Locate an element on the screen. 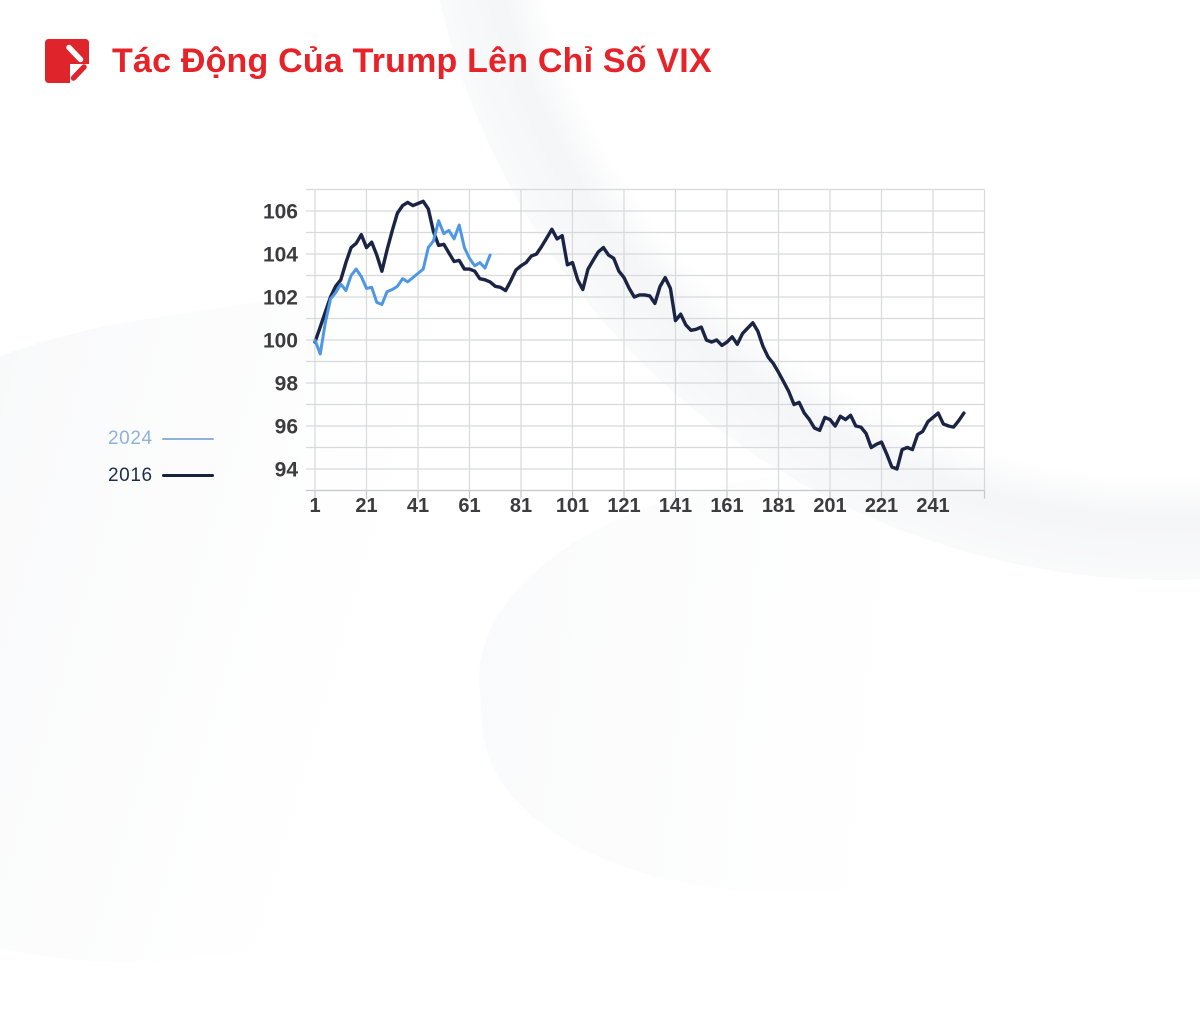 This screenshot has width=1200, height=1023. y-tick-label: 102 is located at coordinates (280, 298).